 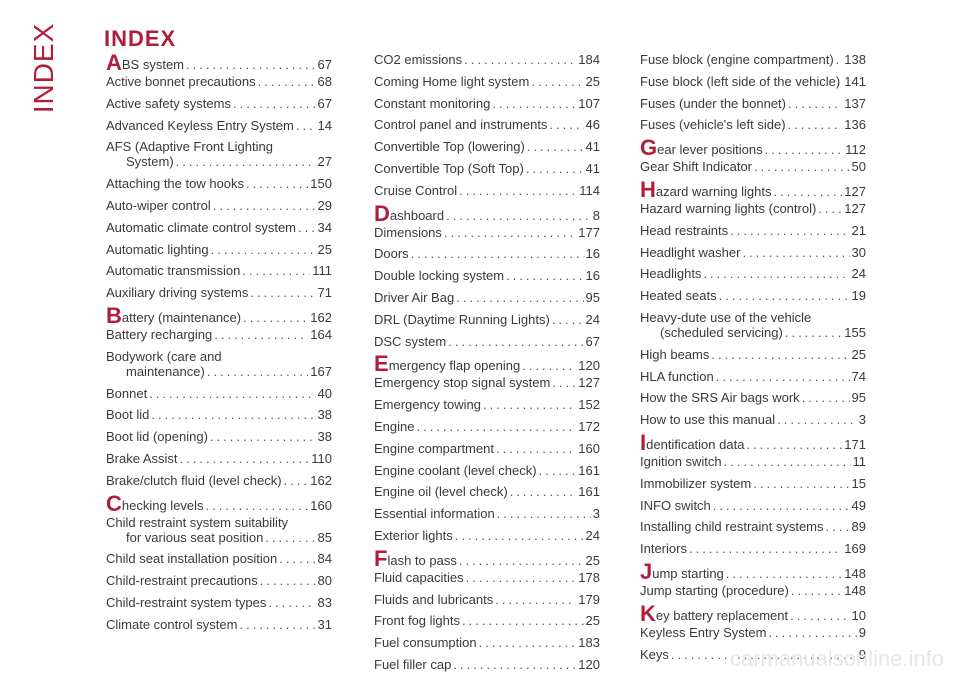 I want to click on page-number: 148, so click(x=855, y=573).